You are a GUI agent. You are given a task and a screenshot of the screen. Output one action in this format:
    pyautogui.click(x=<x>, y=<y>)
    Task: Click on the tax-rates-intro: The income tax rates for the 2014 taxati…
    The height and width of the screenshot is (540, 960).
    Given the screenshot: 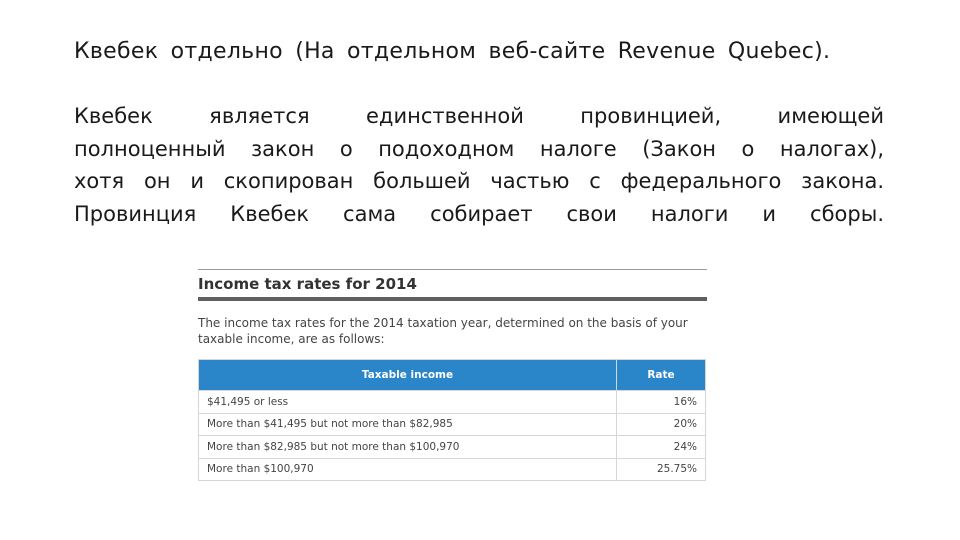 What is the action you would take?
    pyautogui.click(x=443, y=331)
    